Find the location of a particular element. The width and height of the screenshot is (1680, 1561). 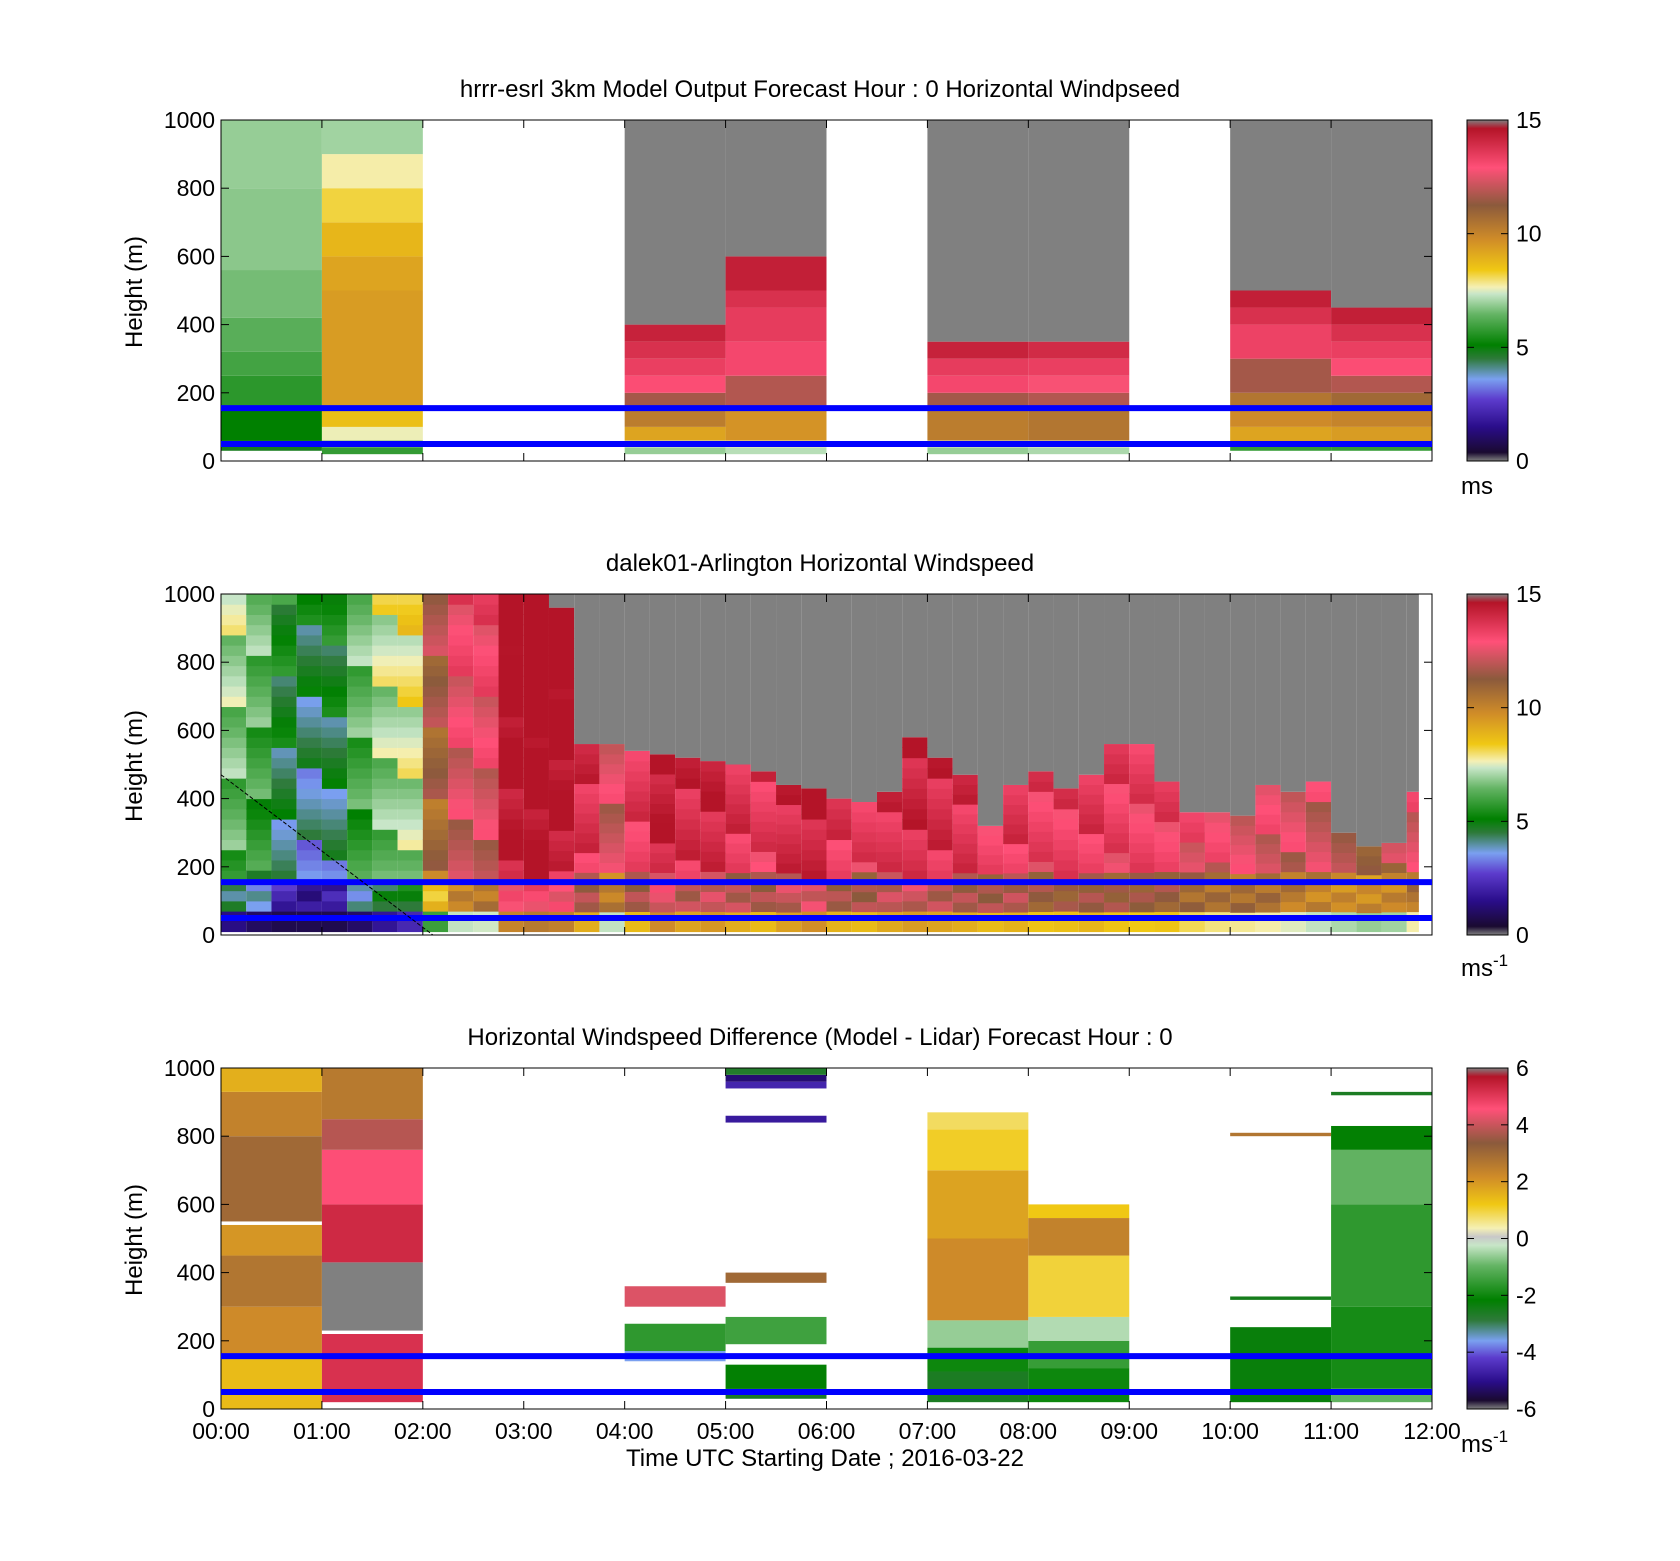

colorbar-tick-label: 15 is located at coordinates (1529, 594).